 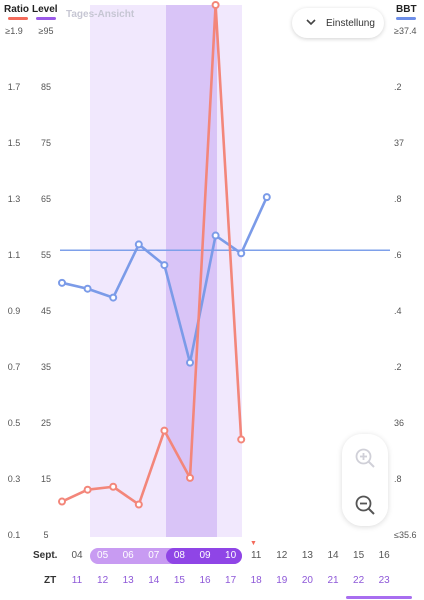 What do you see at coordinates (359, 555) in the screenshot?
I see `date-day: 15` at bounding box center [359, 555].